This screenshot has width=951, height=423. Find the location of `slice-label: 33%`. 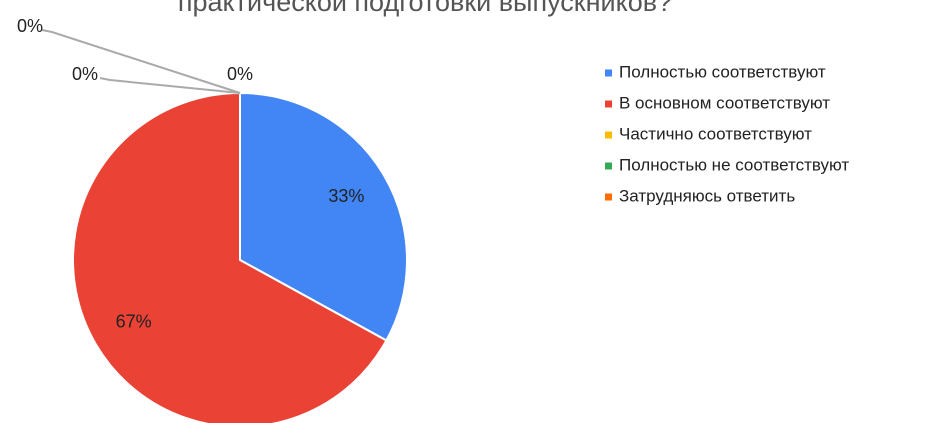

slice-label: 33% is located at coordinates (346, 196).